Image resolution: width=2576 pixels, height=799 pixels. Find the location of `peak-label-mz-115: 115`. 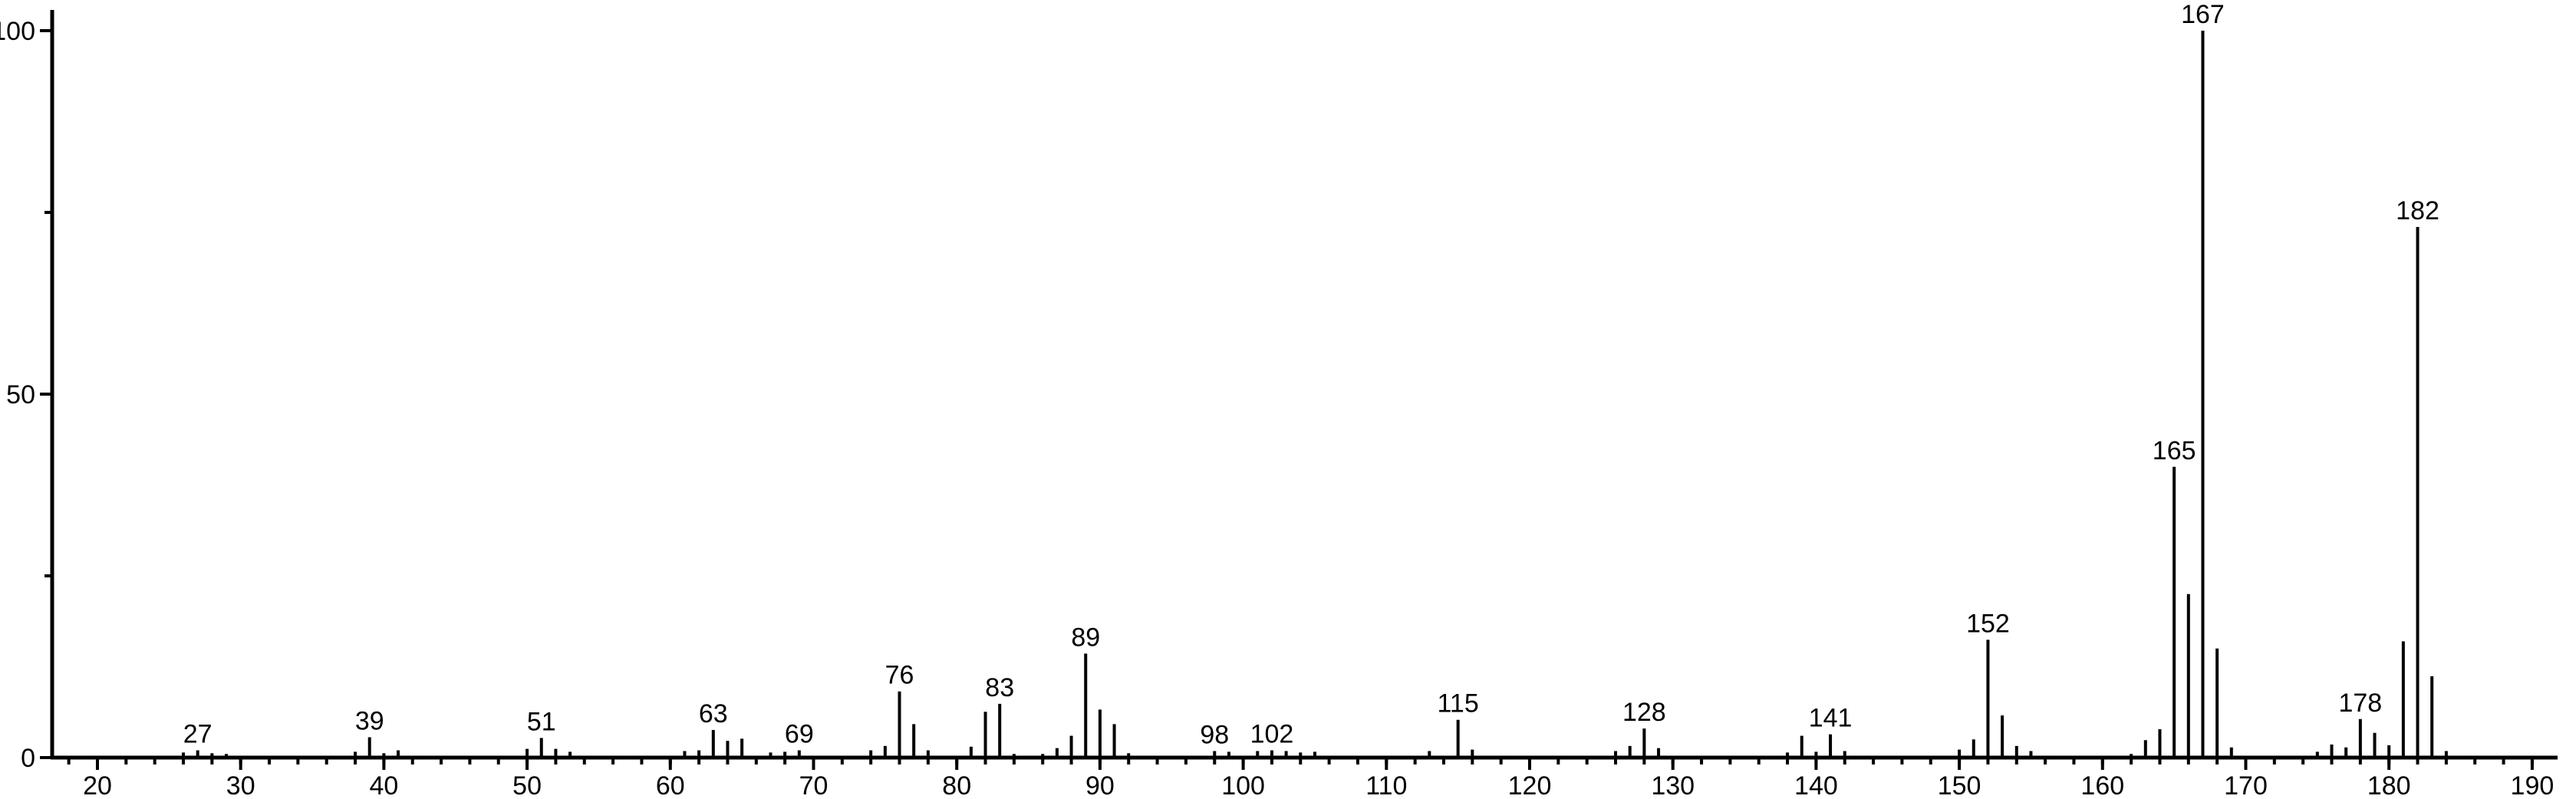

peak-label-mz-115: 115 is located at coordinates (1458, 703).